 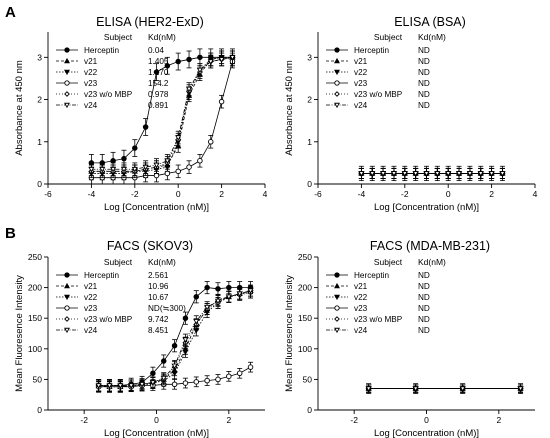 I want to click on legend-entry: v22, so click(x=361, y=297).